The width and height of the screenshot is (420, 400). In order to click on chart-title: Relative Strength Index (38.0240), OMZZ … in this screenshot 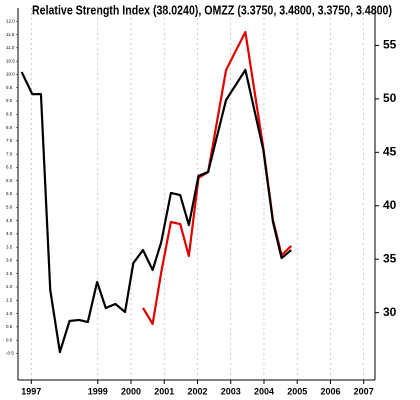, I will do `click(212, 10)`.